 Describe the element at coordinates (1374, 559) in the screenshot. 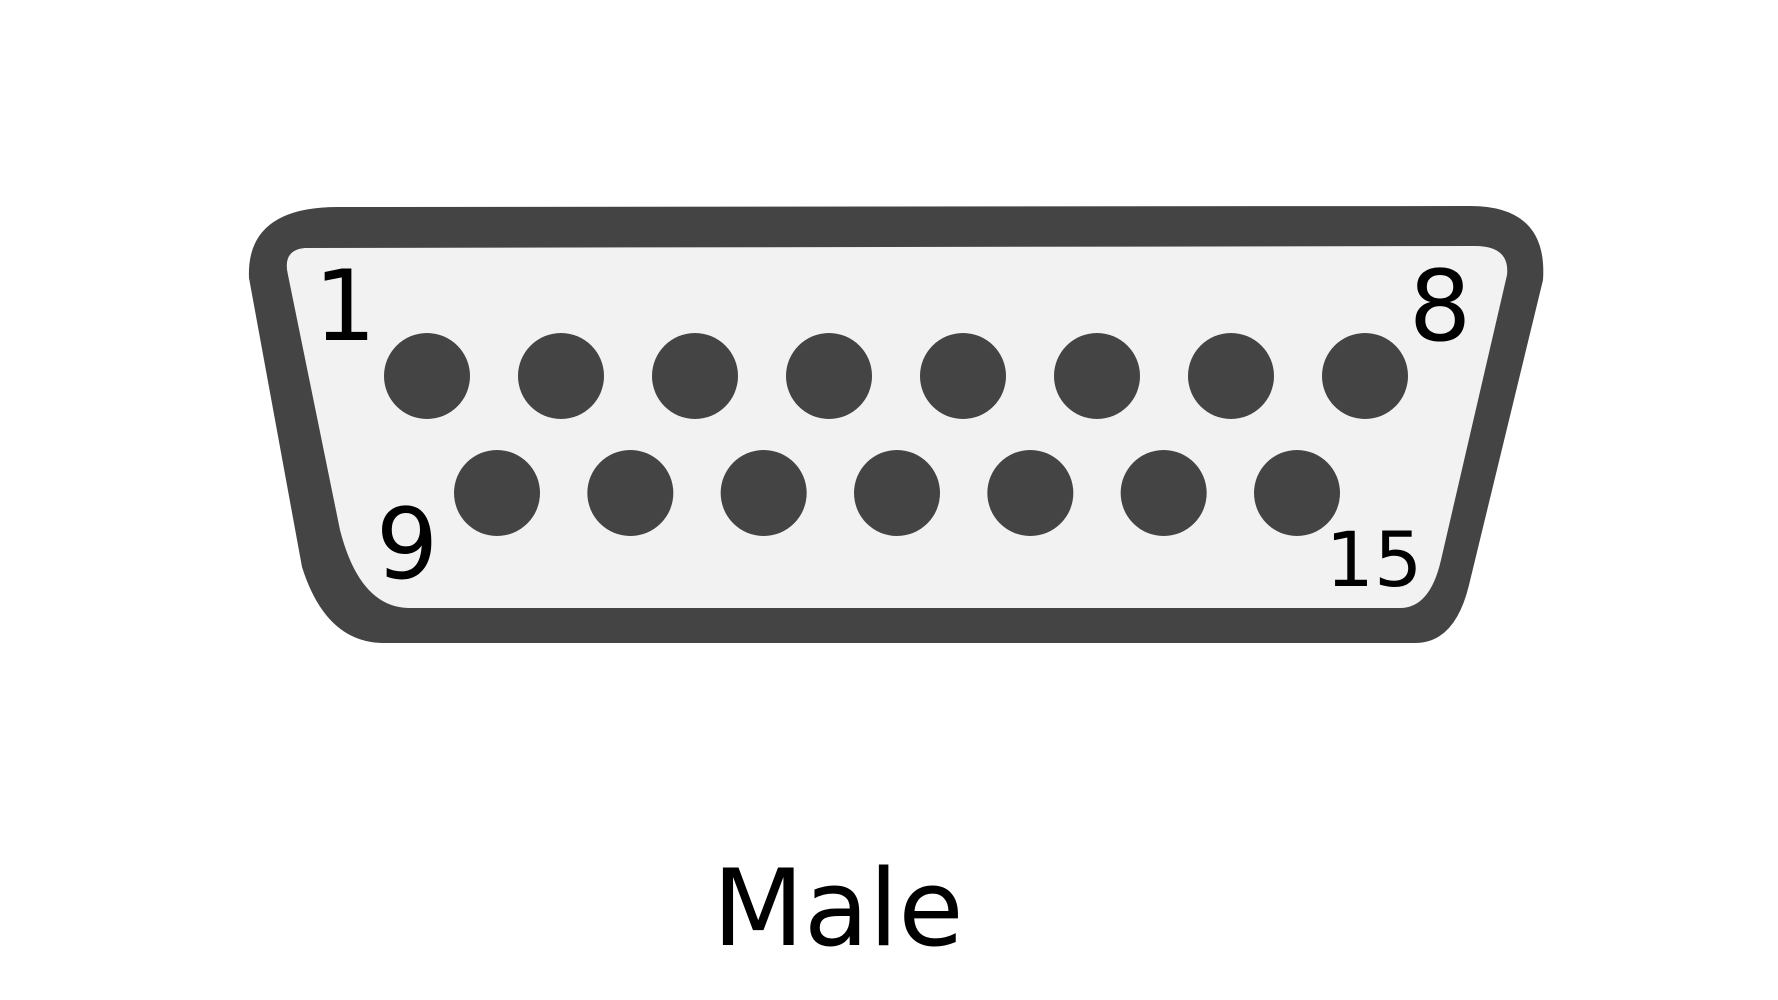

I see `pin-label-15: 15` at that location.